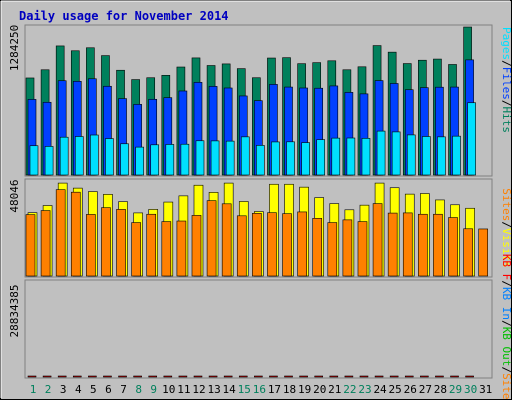 The width and height of the screenshot is (512, 400). Describe the element at coordinates (108, 389) in the screenshot. I see `x-label-day-6: 6` at that location.